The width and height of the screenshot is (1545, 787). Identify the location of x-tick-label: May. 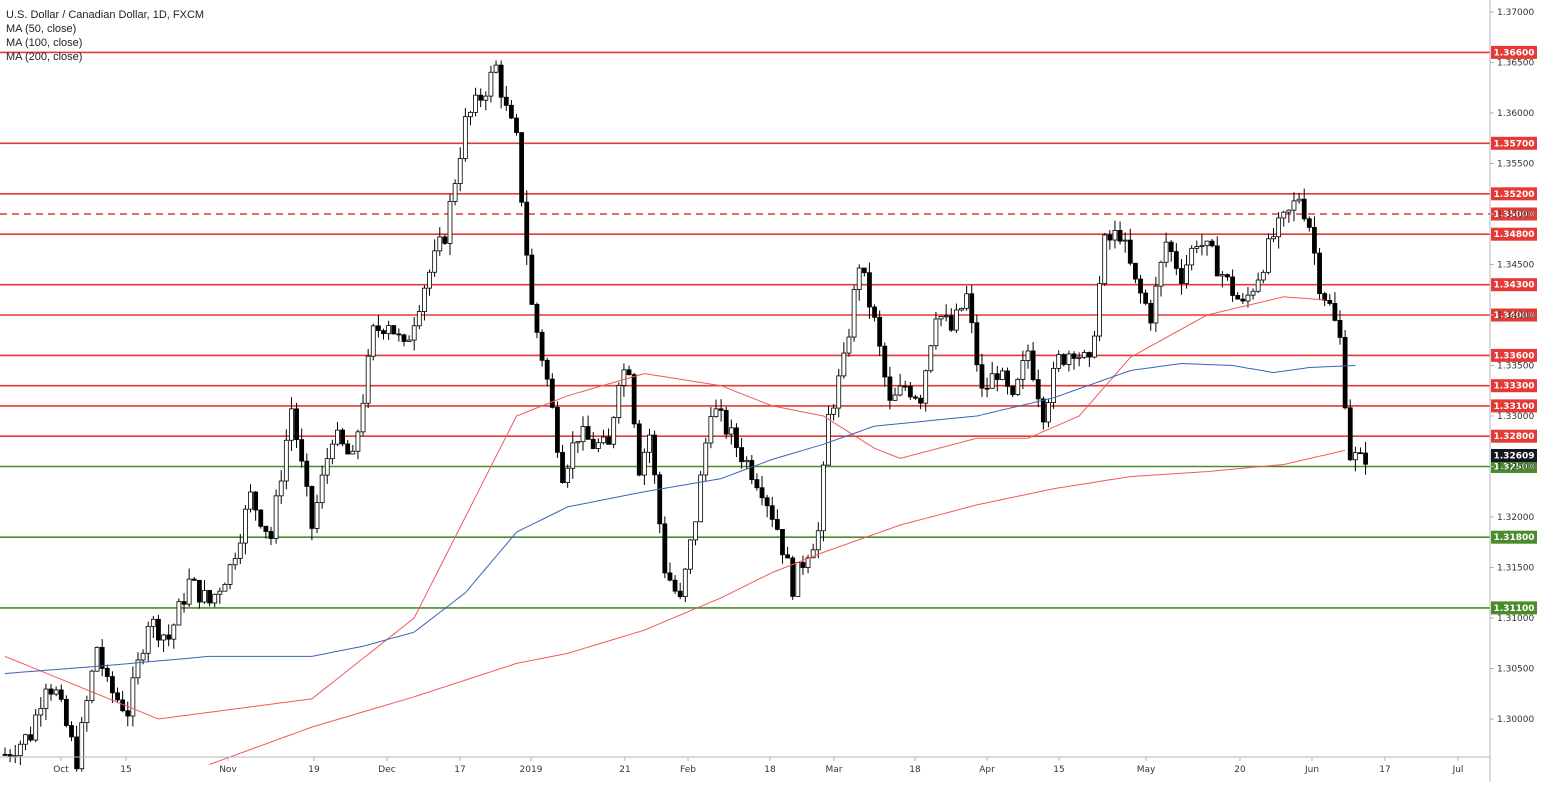
(1146, 770).